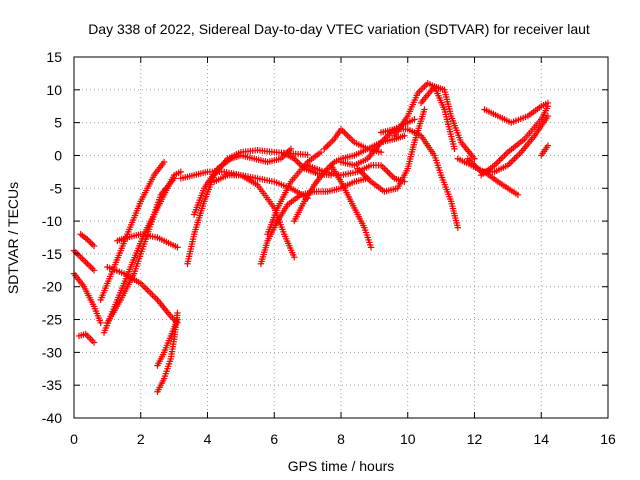 The width and height of the screenshot is (640, 480). I want to click on y-tick-label: 0, so click(58, 155).